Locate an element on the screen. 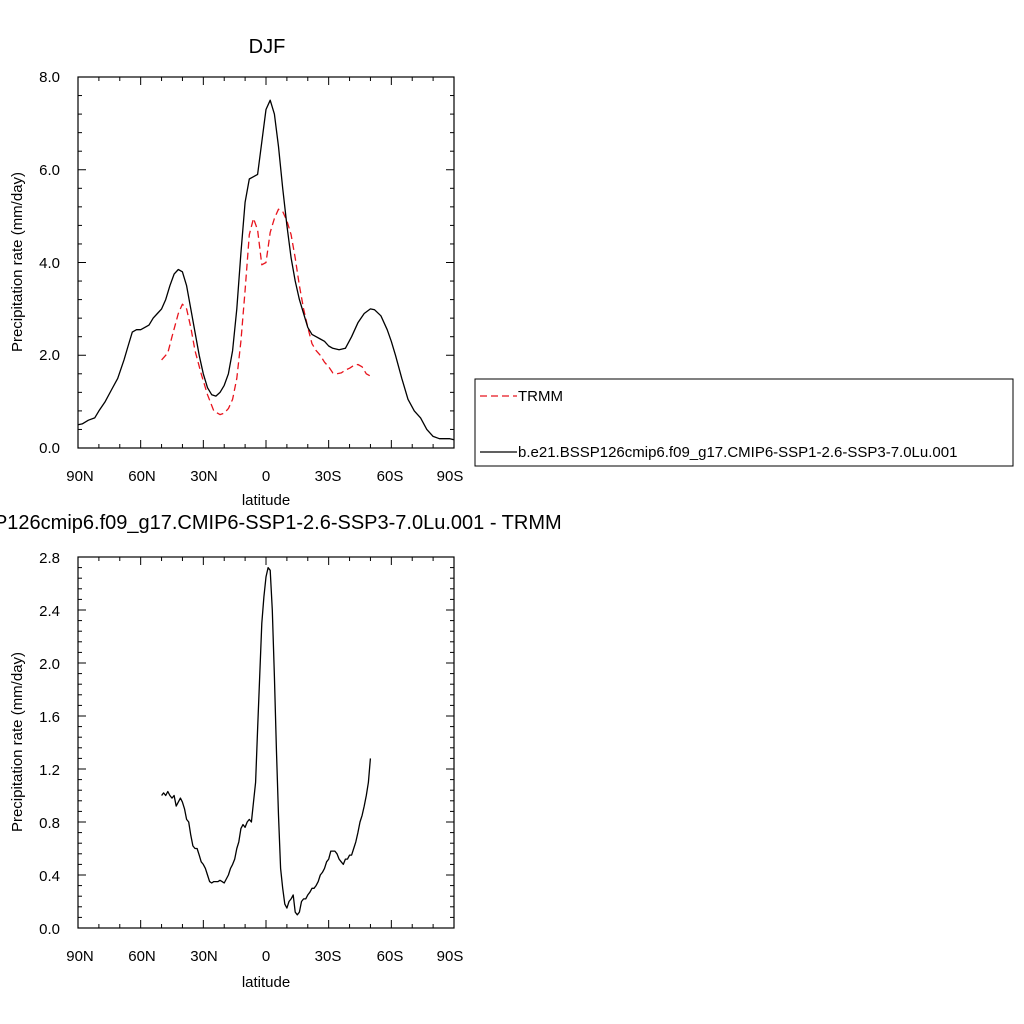 Image resolution: width=1024 pixels, height=1024 pixels. y-tick-label: 4.0 is located at coordinates (49, 263).